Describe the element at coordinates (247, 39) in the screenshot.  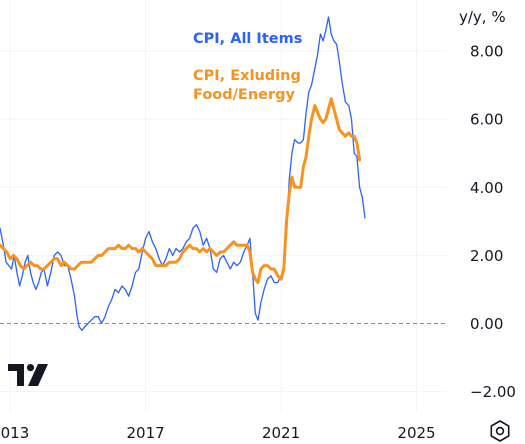
I see `legend-label-cpi-all-items: CPI, All Items` at that location.